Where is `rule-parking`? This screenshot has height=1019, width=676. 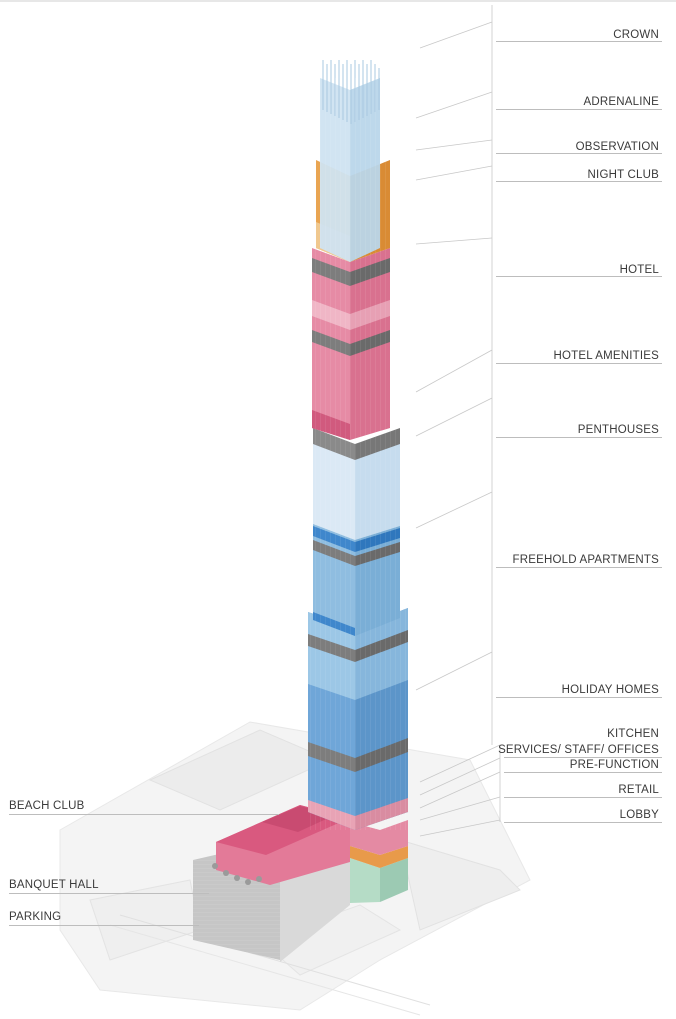 rule-parking is located at coordinates (104, 925).